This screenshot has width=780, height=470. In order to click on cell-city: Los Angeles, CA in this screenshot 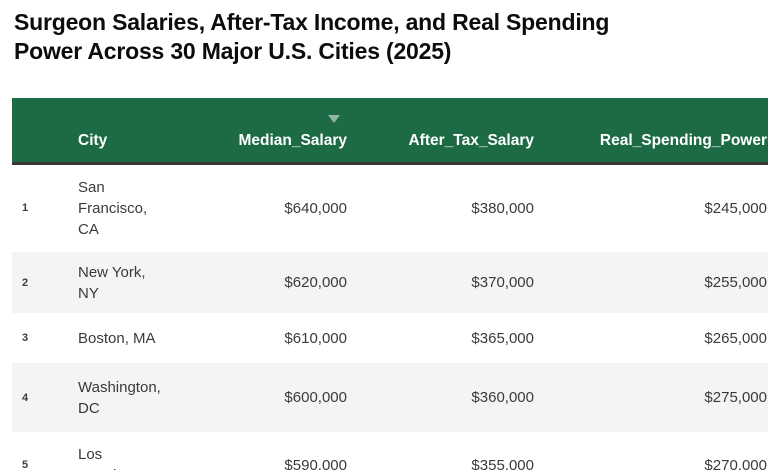, I will do `click(119, 458)`.